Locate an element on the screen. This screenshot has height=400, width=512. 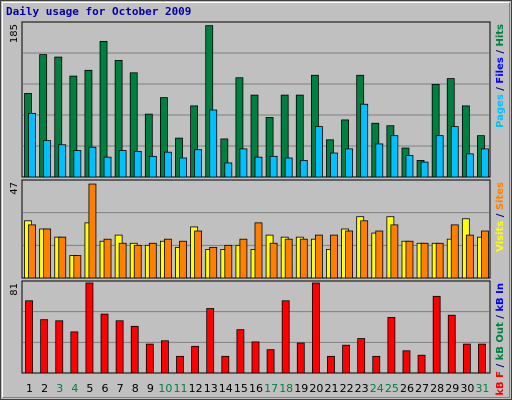
x-tick-label-25: 25 is located at coordinates (392, 388).